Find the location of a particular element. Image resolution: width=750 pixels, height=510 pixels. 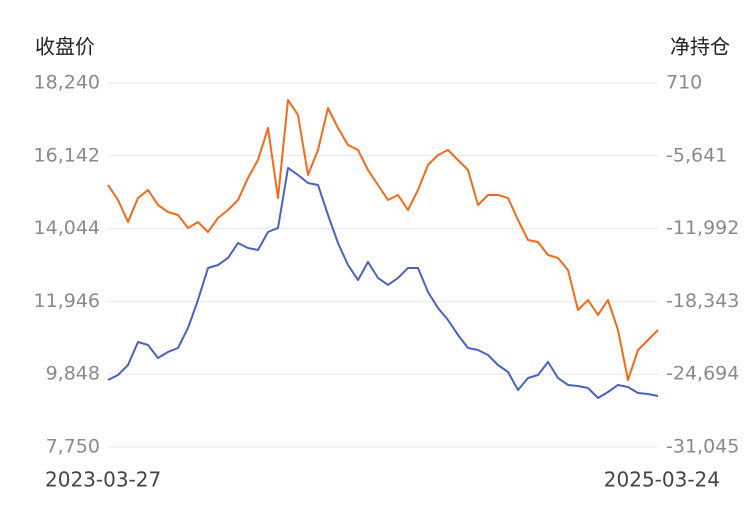

y-axis-title: 收盘价 is located at coordinates (65, 47).